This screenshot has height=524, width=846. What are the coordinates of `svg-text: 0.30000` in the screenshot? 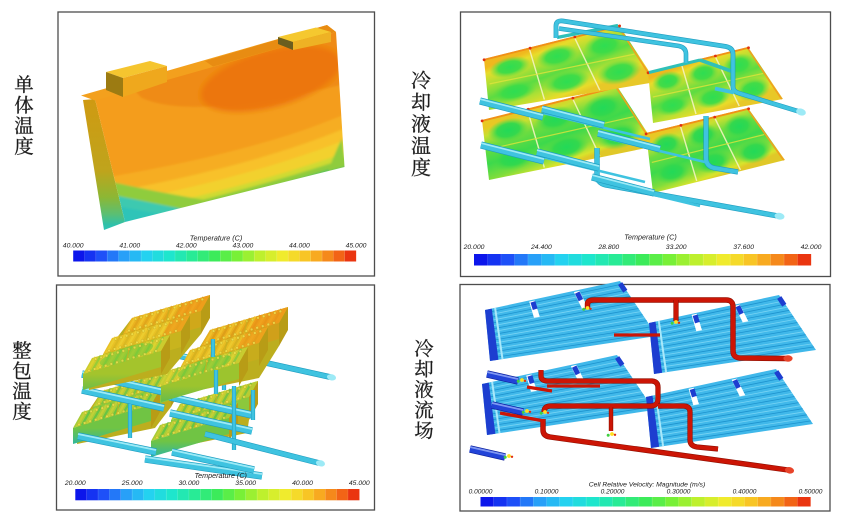 It's located at (679, 492).